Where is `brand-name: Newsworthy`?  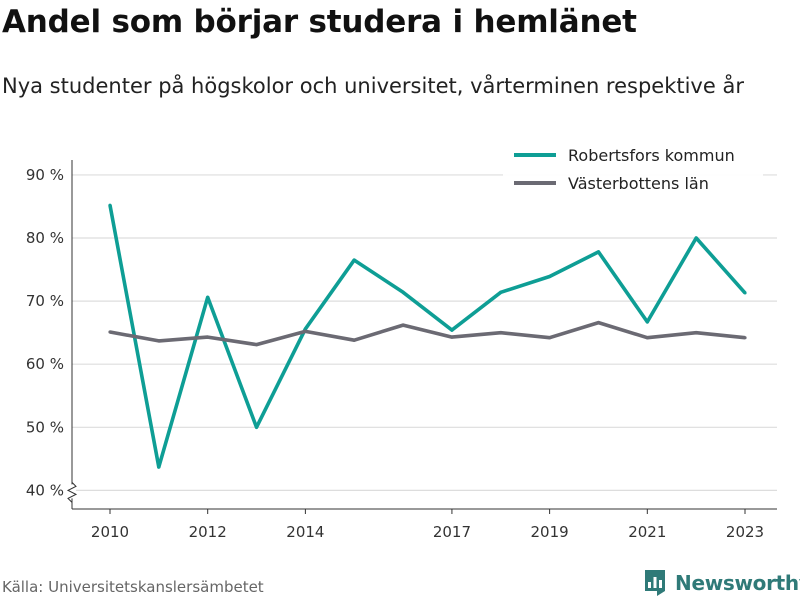
brand-name: Newsworthy is located at coordinates (737, 583).